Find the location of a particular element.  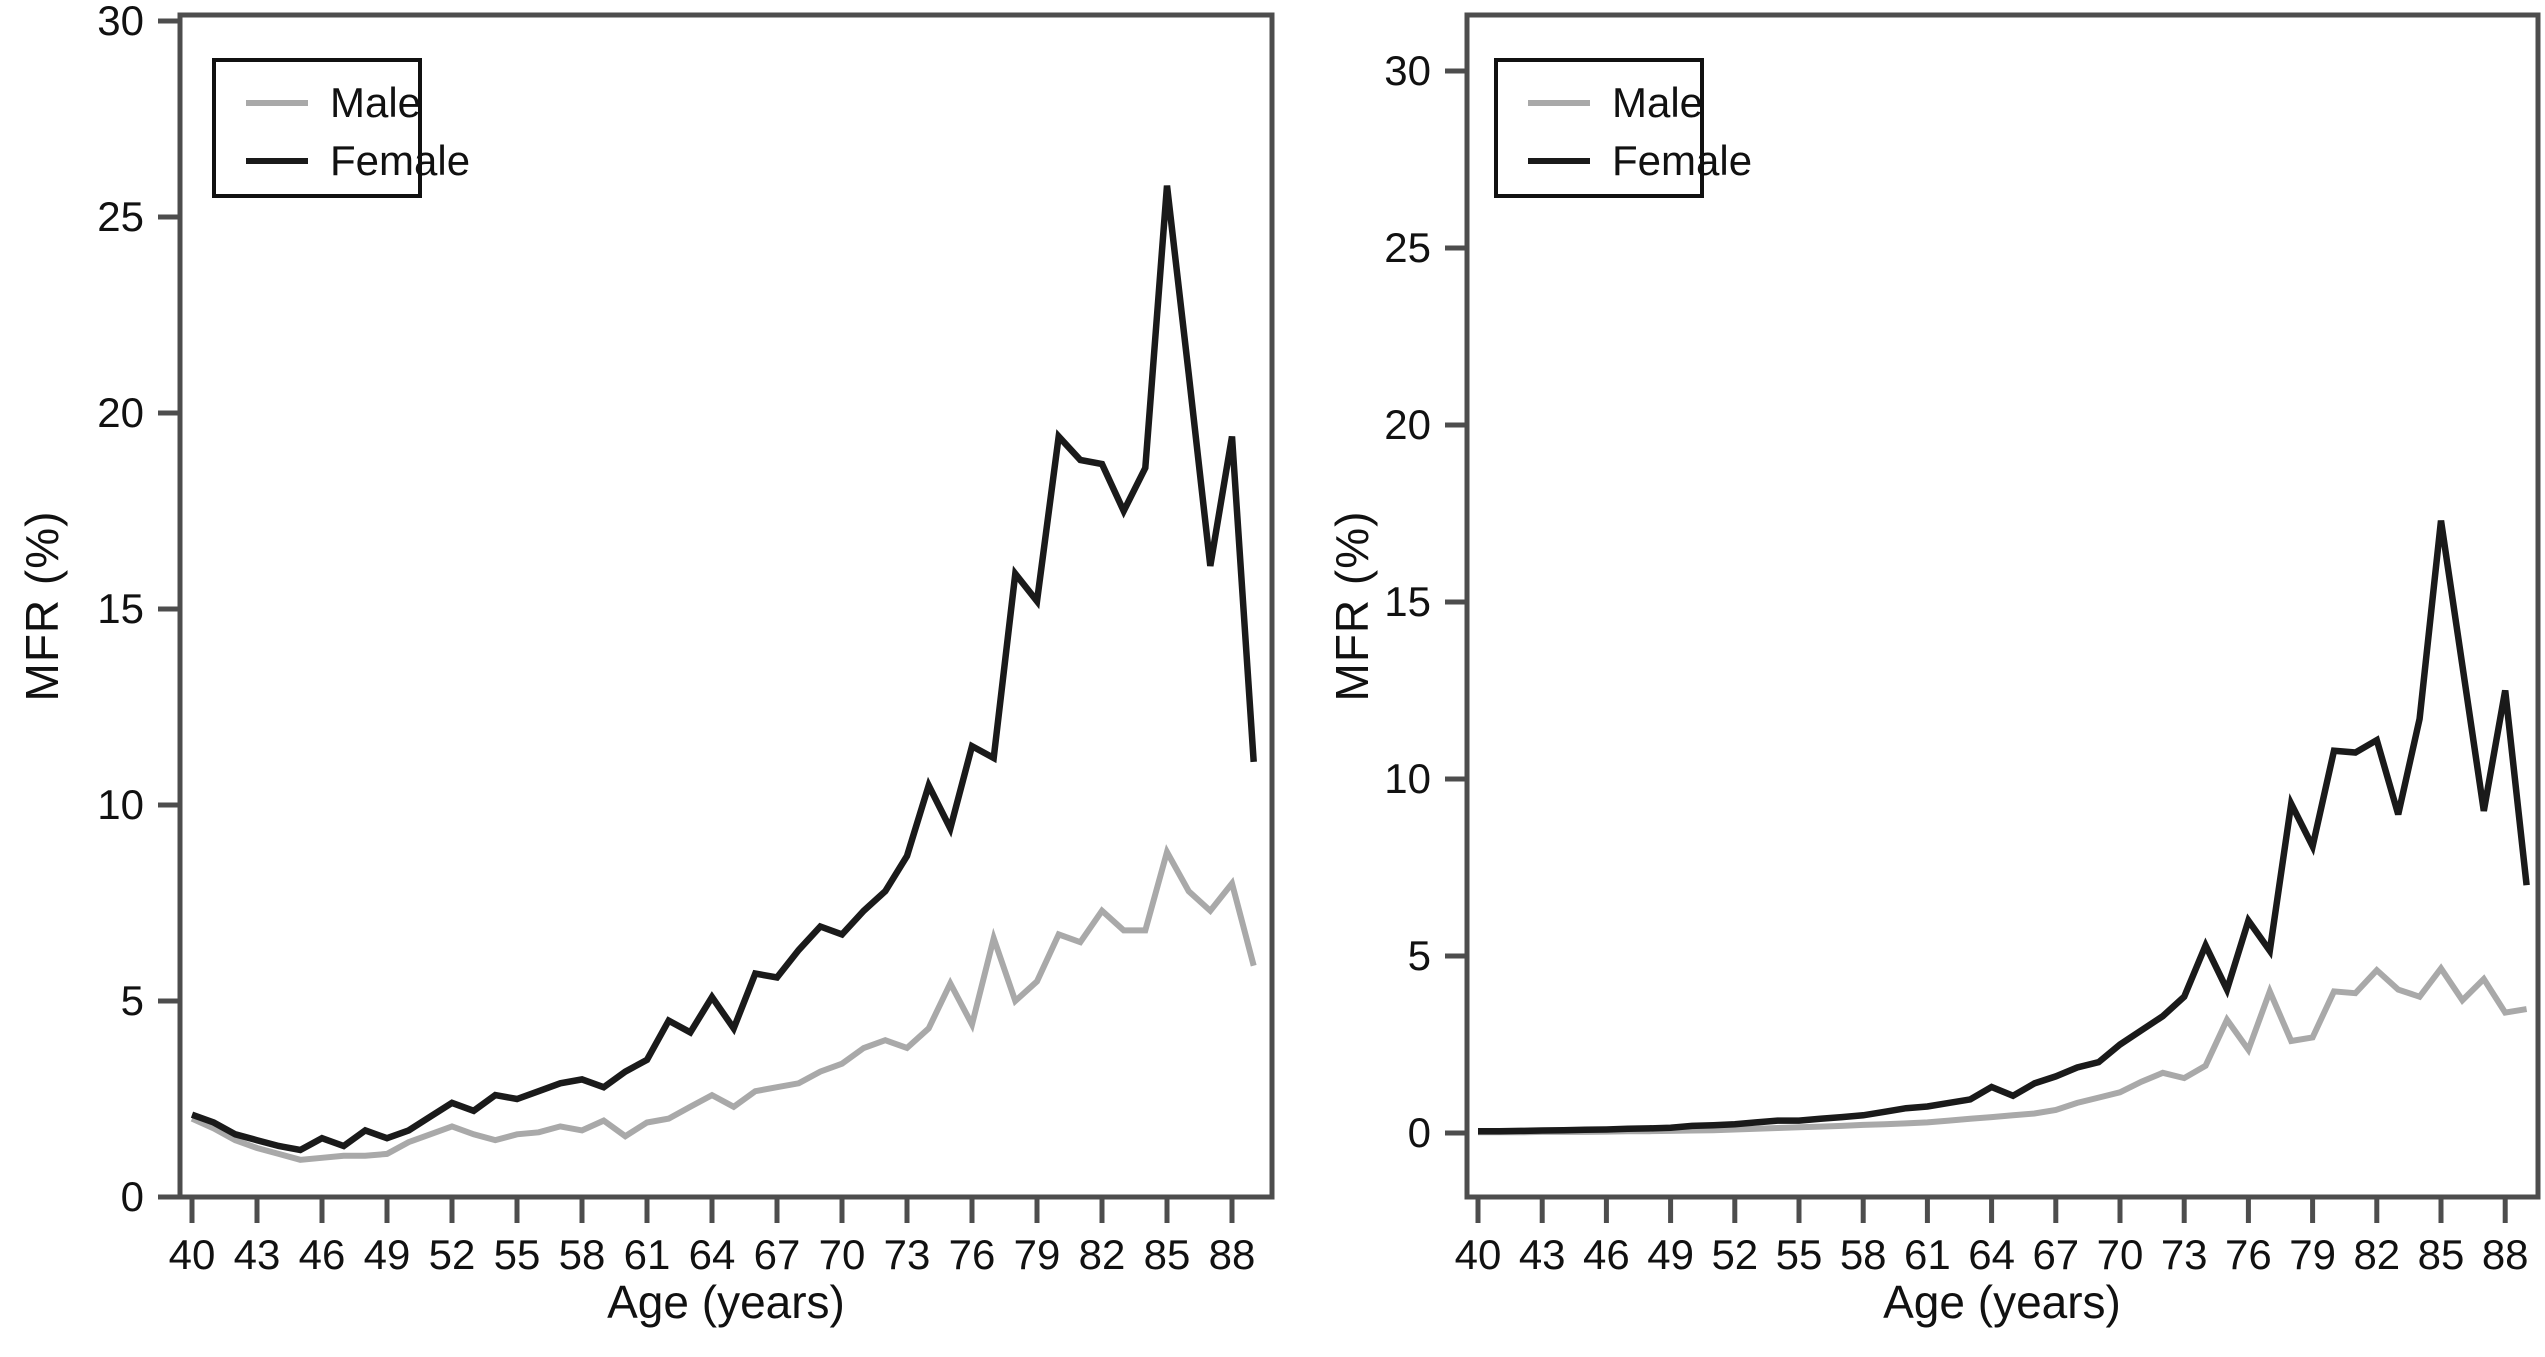

left-x-axis-title: Age (years) is located at coordinates (726, 1302).